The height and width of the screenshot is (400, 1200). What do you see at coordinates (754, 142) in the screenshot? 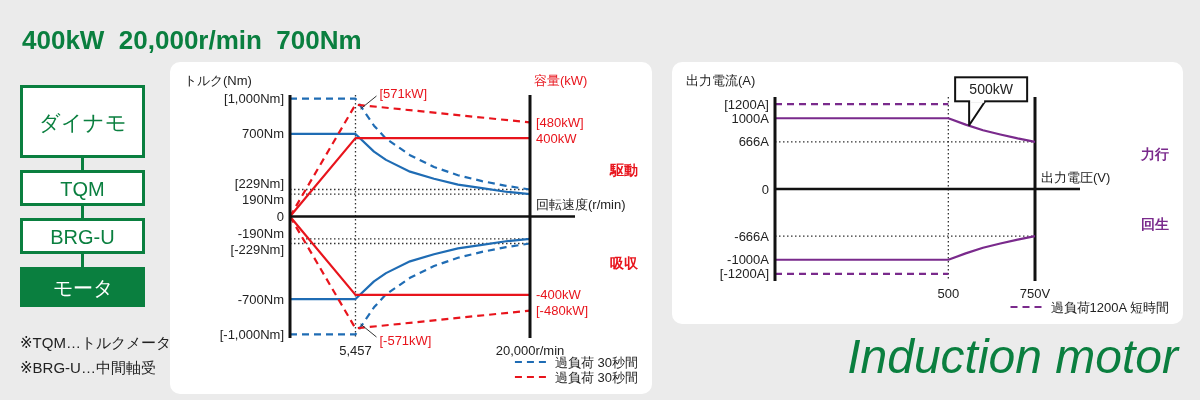
I see `y-tick-label: 666A` at bounding box center [754, 142].